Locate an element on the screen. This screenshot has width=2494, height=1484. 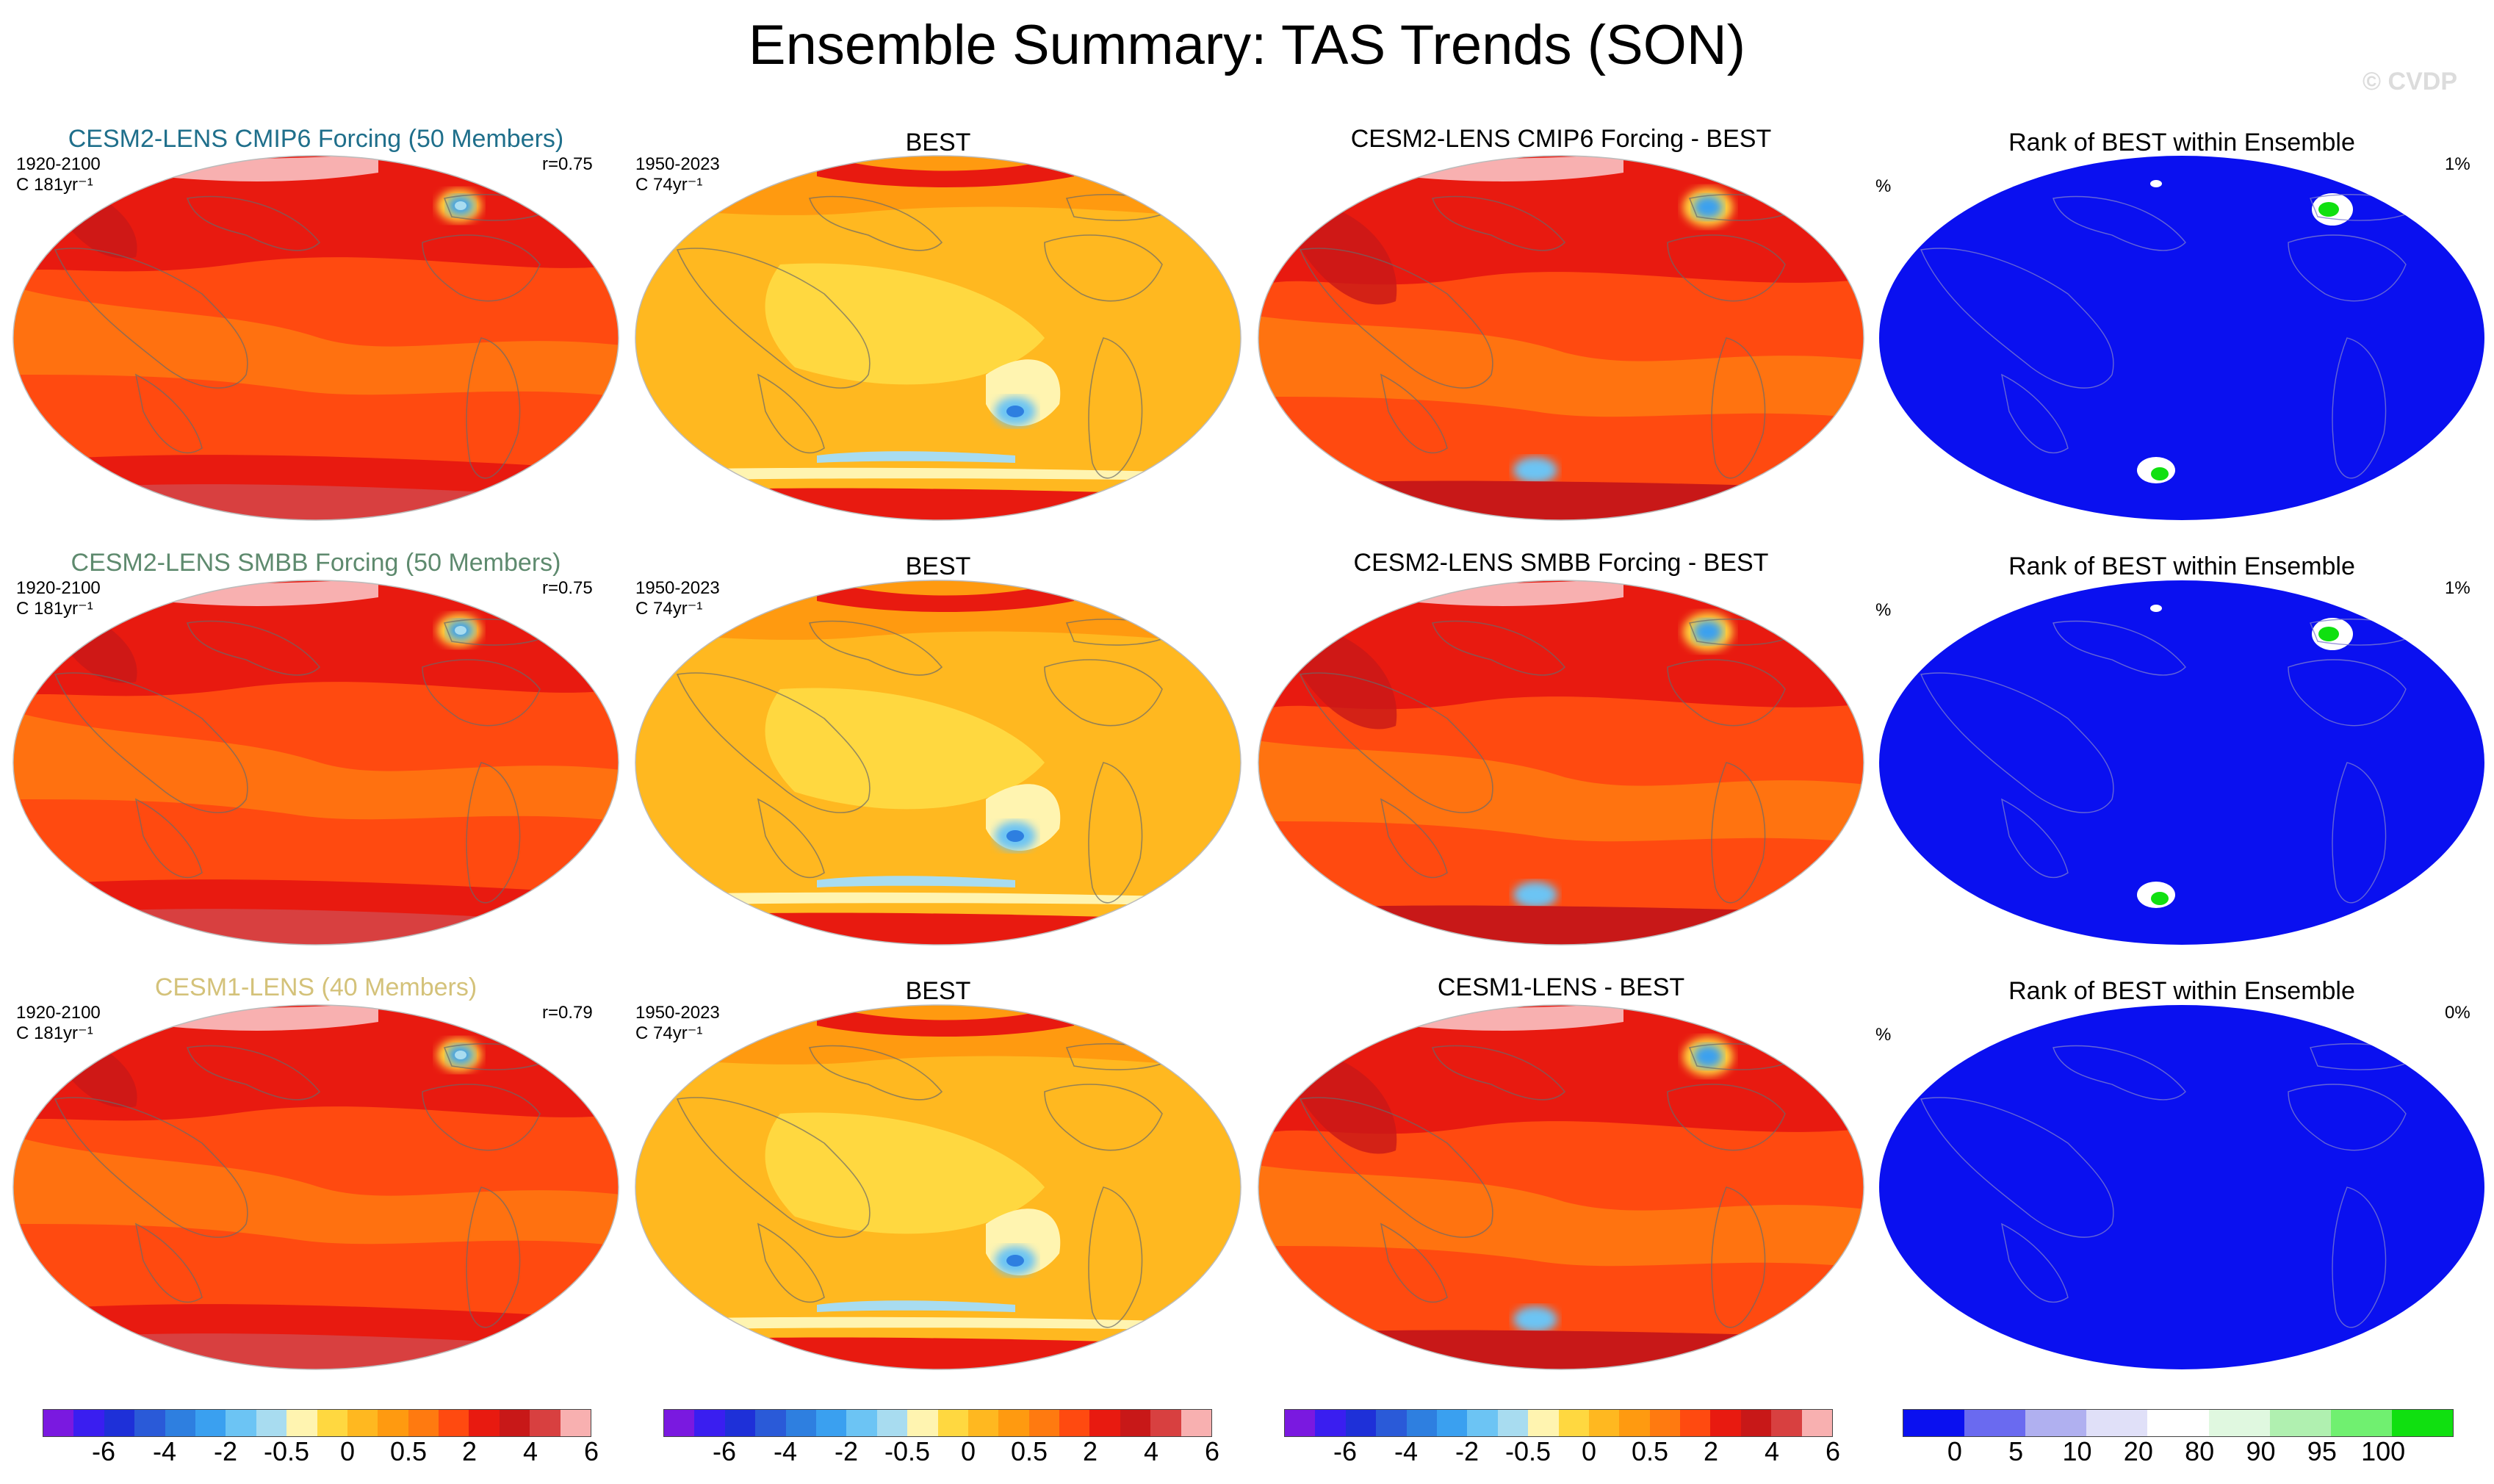
colorbar-tick-label: 95 is located at coordinates (2322, 1451).